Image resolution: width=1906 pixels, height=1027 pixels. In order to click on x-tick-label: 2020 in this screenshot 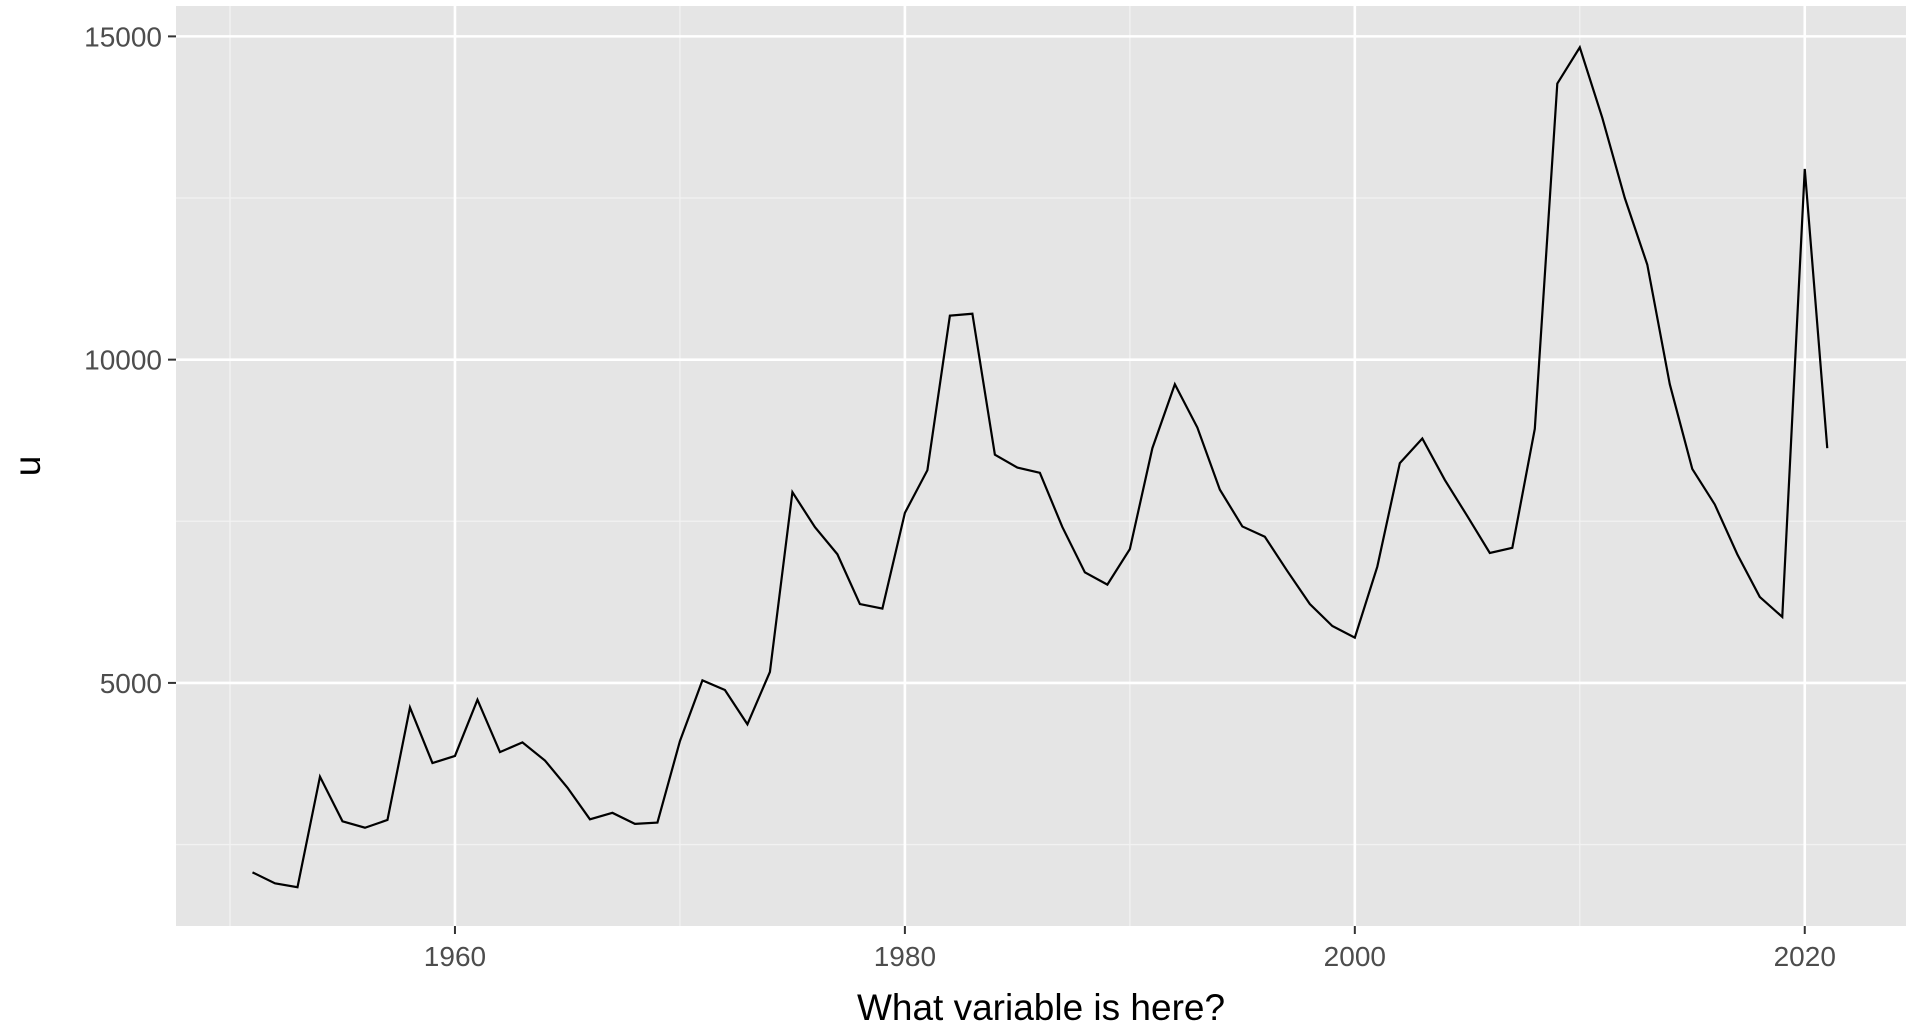, I will do `click(1805, 956)`.